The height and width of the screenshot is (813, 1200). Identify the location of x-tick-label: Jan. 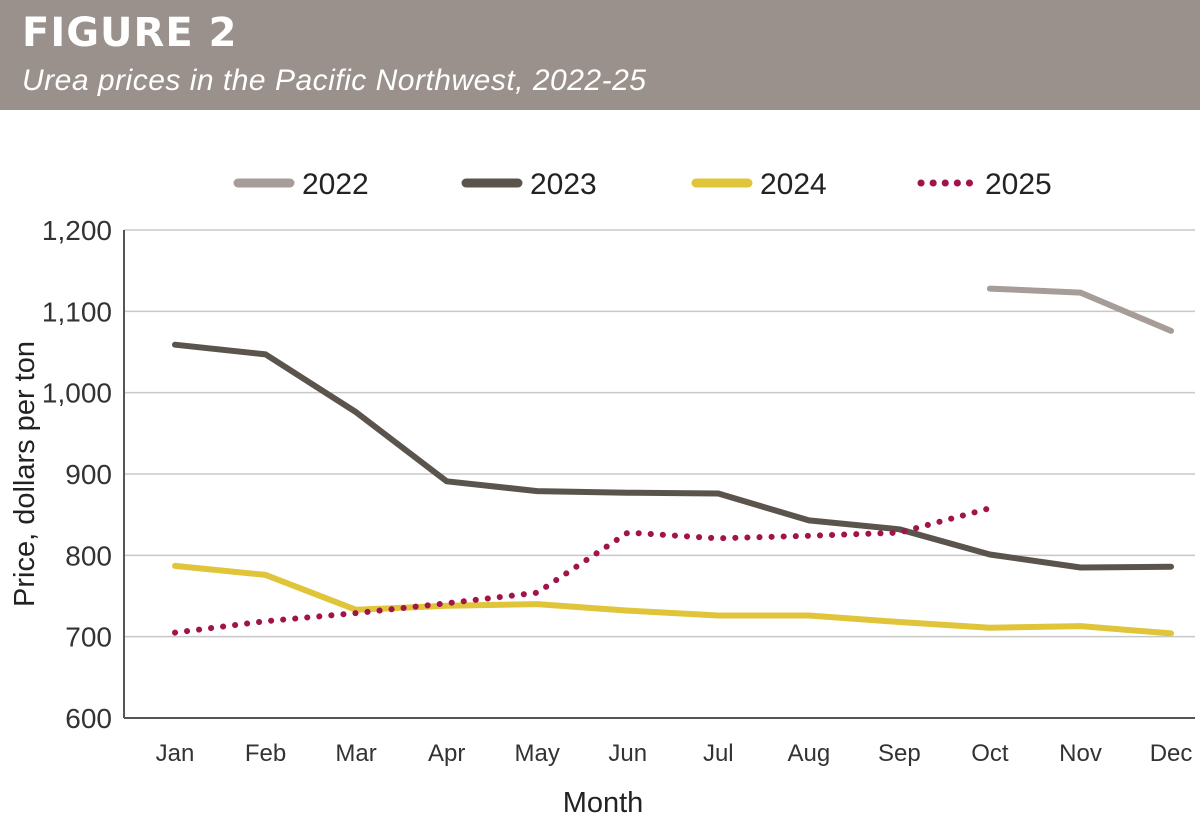
(175, 753).